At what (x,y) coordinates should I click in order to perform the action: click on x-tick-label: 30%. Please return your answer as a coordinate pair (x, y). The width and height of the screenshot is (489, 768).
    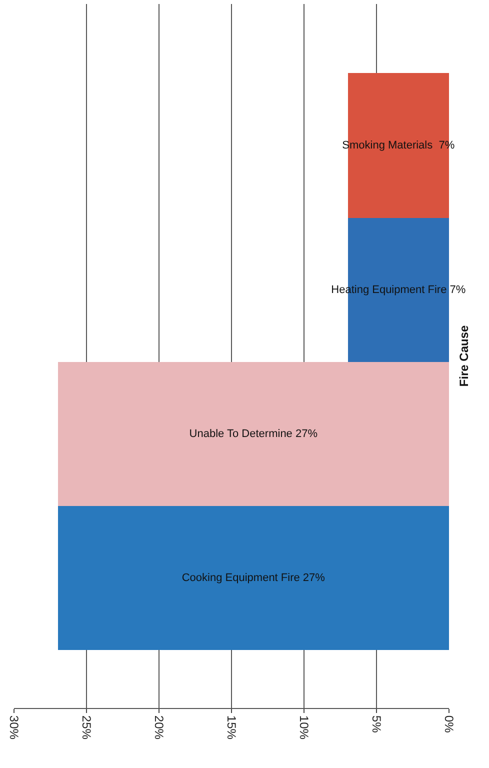
    Looking at the image, I should click on (14, 727).